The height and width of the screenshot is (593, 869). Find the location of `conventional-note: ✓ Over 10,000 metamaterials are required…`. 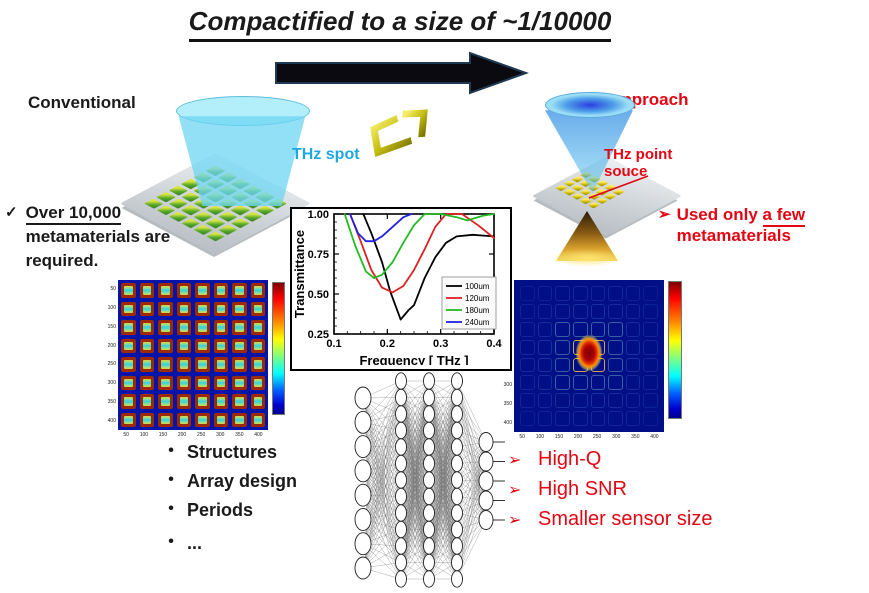

conventional-note: ✓ Over 10,000 metamaterials are required… is located at coordinates (137, 237).